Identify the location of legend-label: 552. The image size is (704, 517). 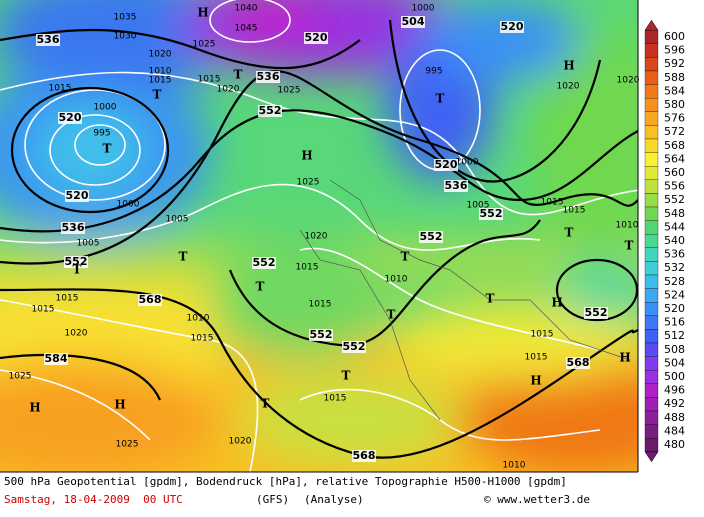
(674, 199).